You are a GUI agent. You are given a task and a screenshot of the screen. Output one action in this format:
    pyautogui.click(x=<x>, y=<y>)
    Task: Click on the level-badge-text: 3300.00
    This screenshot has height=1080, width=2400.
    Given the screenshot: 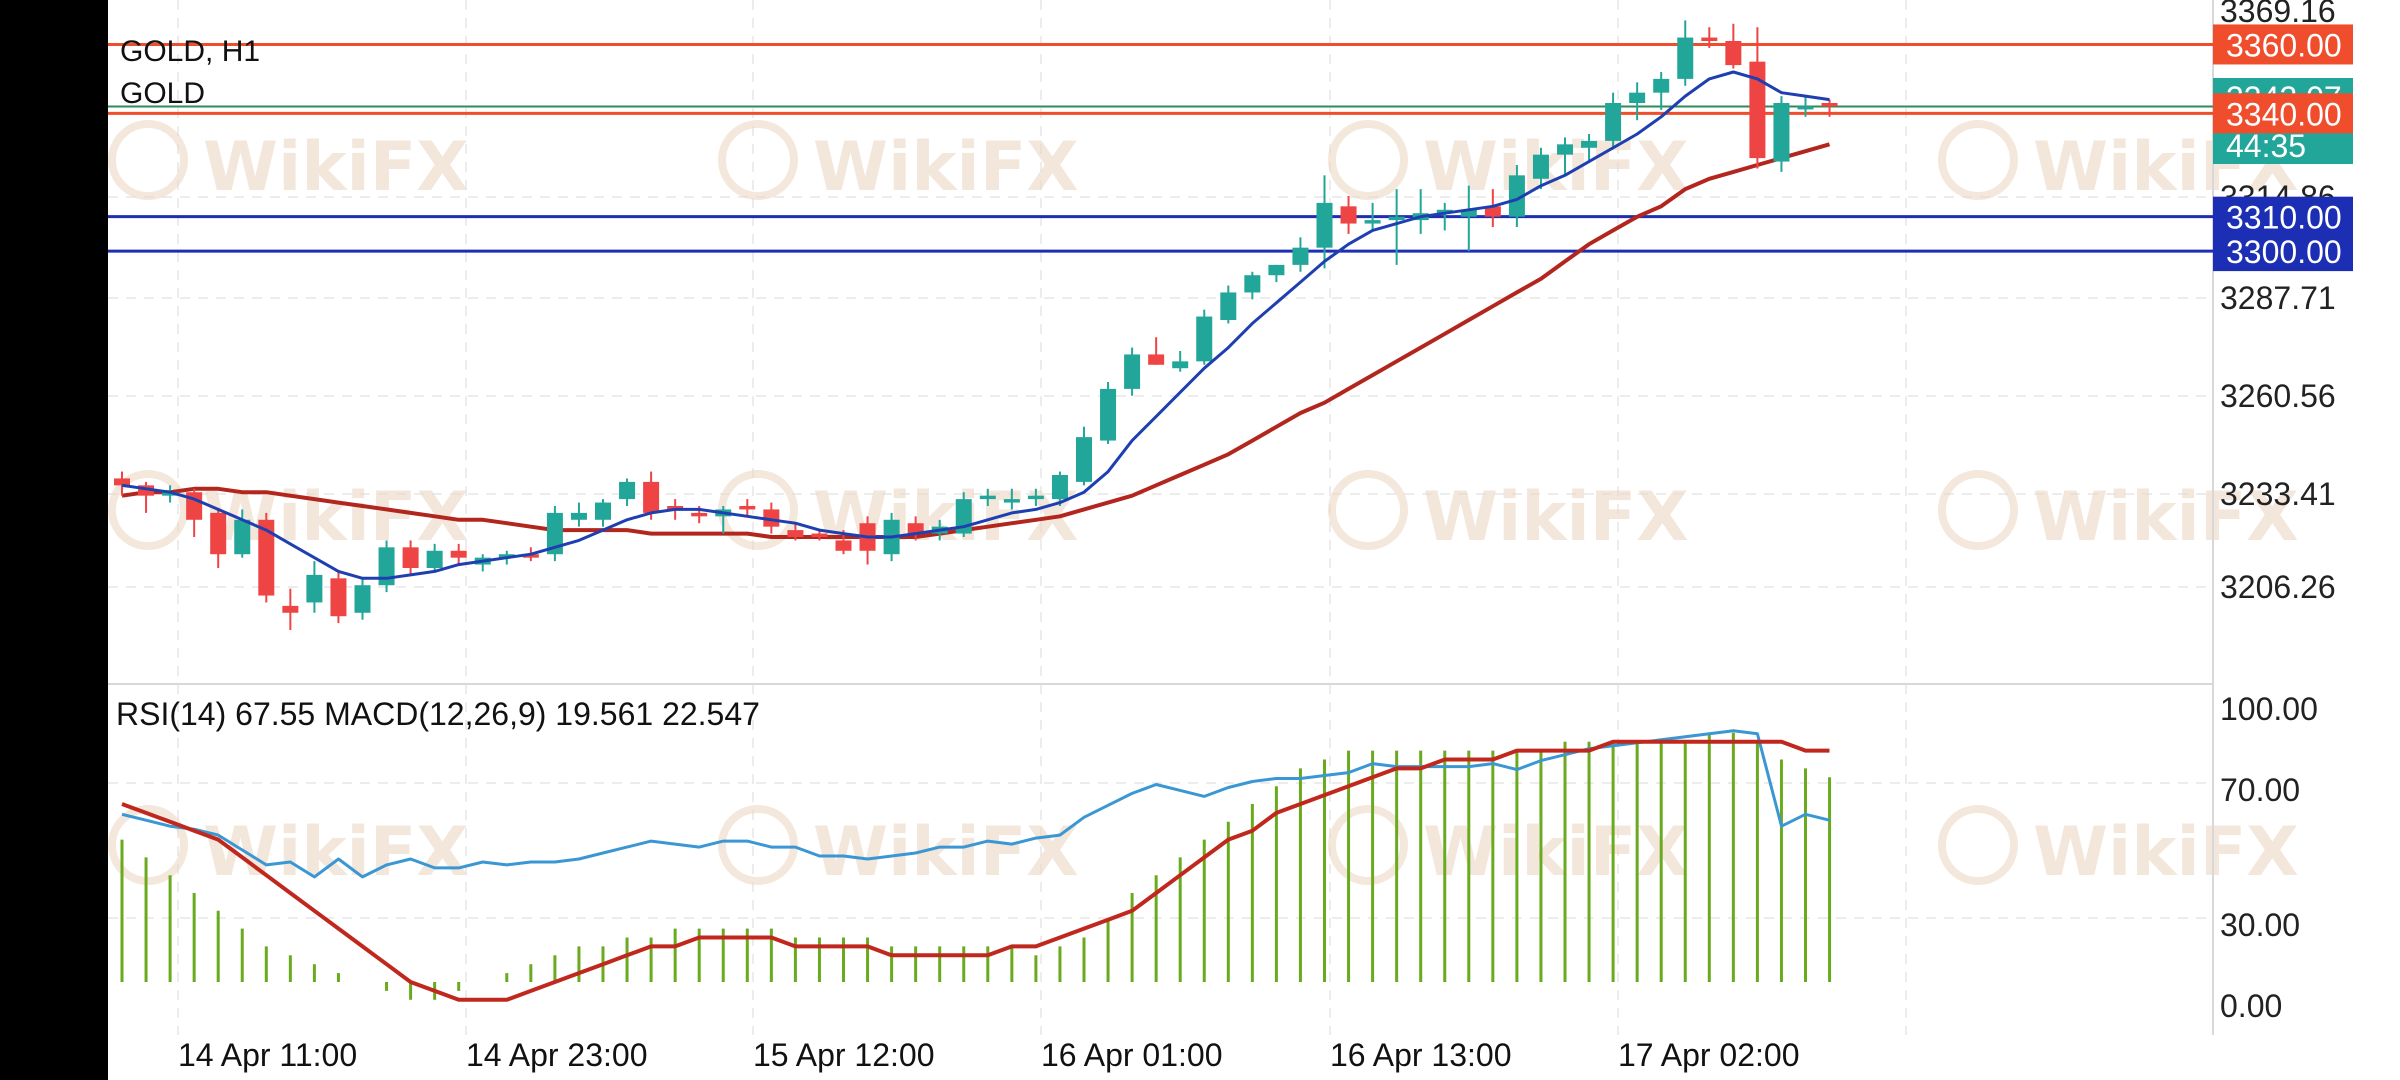 What is the action you would take?
    pyautogui.click(x=2284, y=252)
    